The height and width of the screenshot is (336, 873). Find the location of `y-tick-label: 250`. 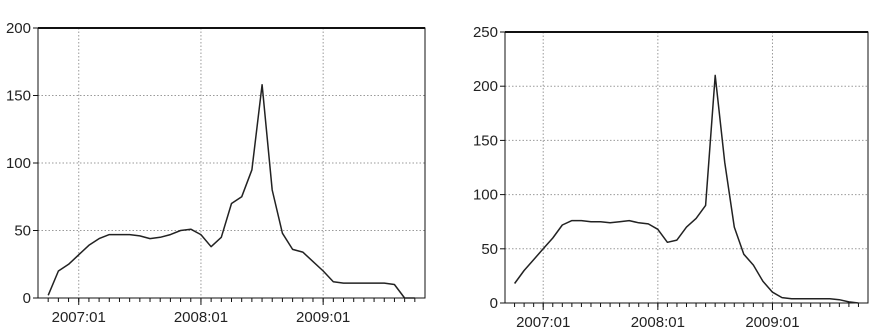

y-tick-label: 250 is located at coordinates (485, 32).